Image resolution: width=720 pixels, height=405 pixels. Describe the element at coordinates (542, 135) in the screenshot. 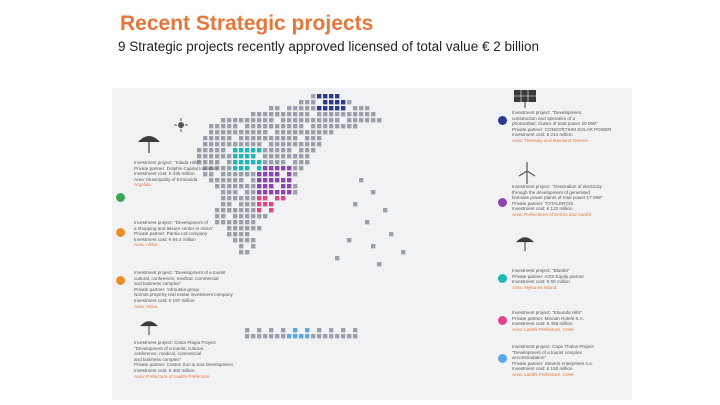

I see `card-line: Investment cost: € 214 million` at that location.